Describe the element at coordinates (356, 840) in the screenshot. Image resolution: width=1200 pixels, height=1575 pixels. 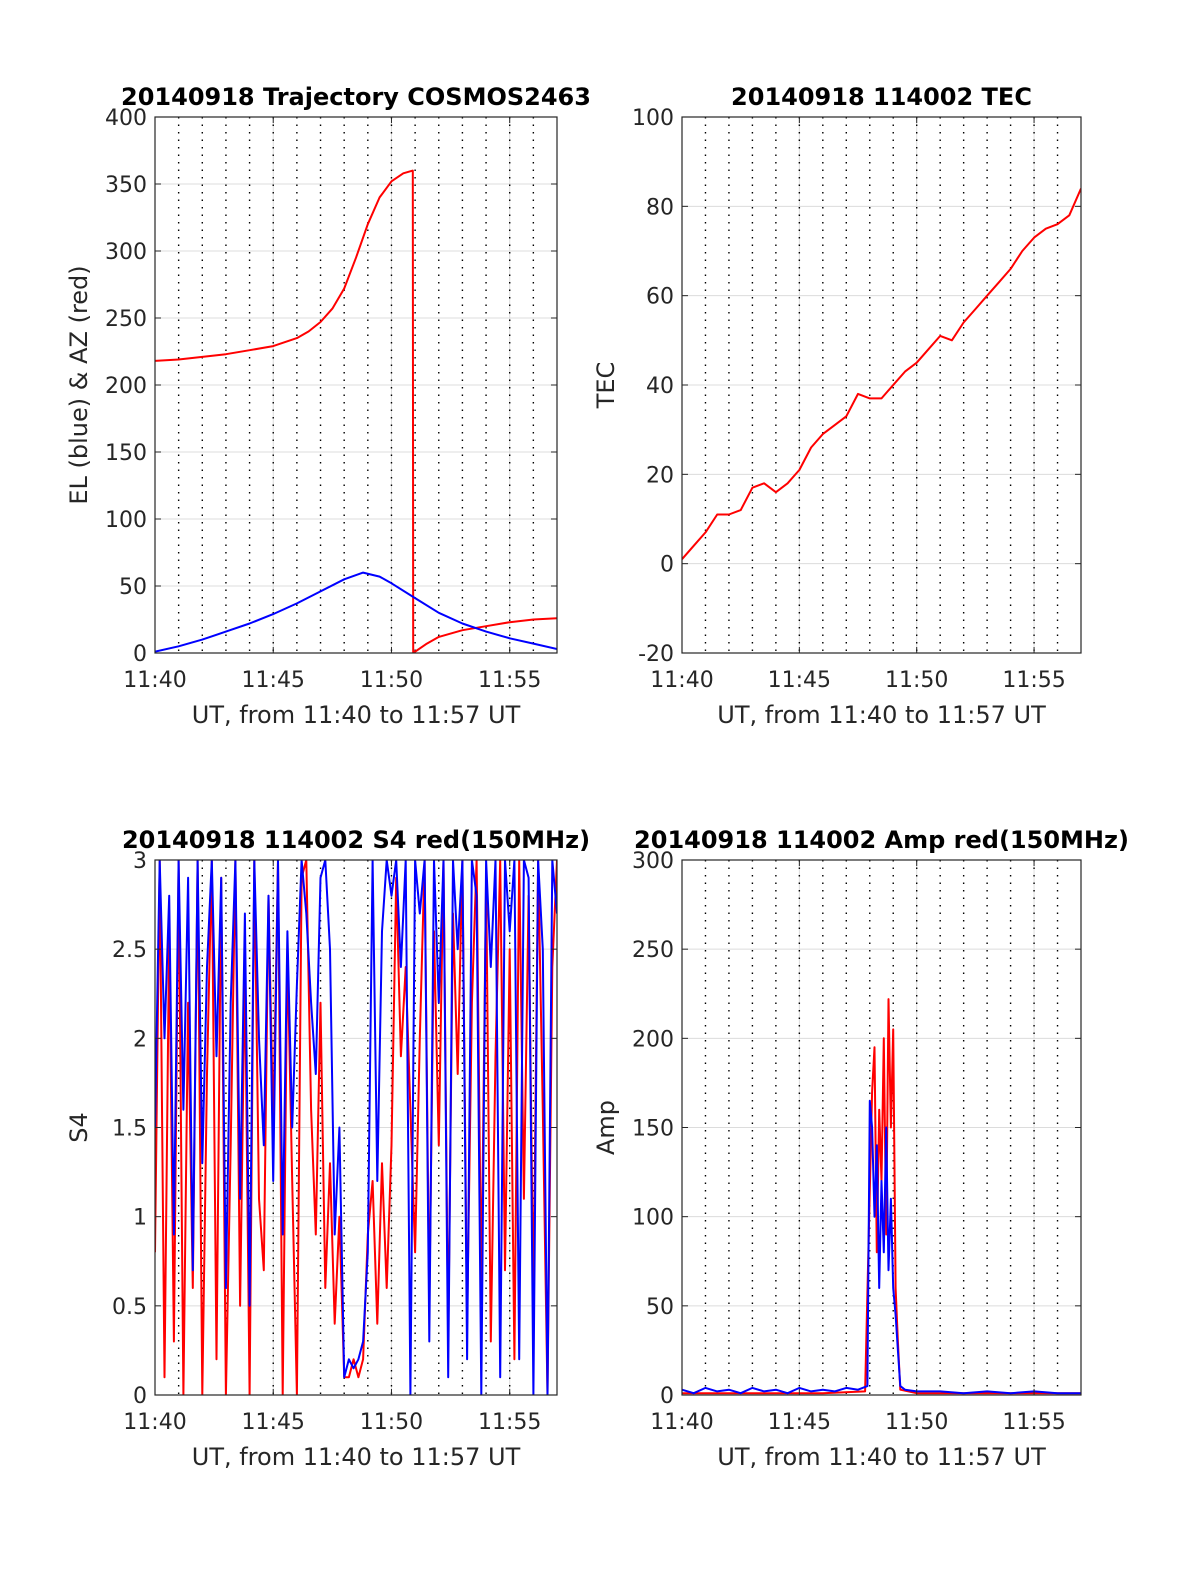
I see `chart-title: 20140918 114002 S4 red(150MHz)` at that location.